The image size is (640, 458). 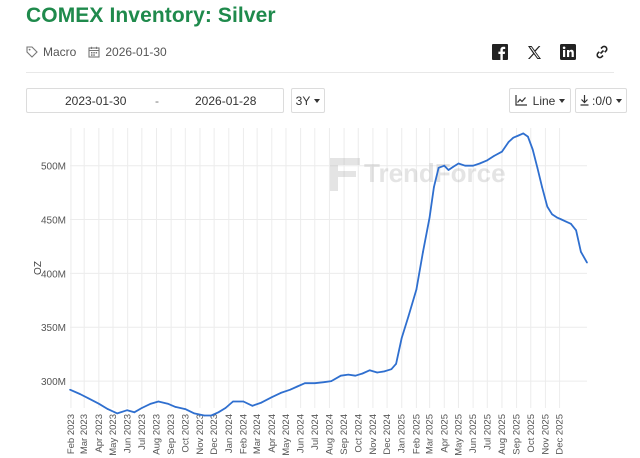 I want to click on line-chart-icon, so click(x=521, y=100).